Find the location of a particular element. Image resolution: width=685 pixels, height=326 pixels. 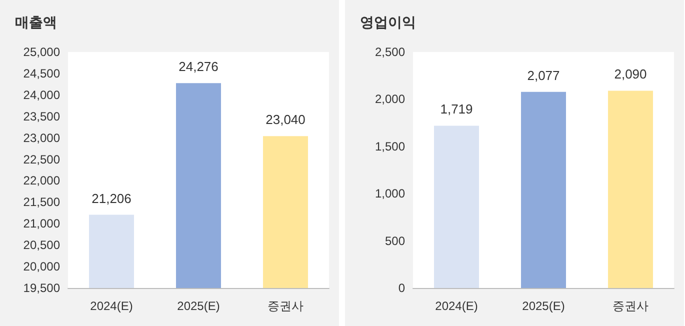

y-tick-label: 0 is located at coordinates (402, 288).